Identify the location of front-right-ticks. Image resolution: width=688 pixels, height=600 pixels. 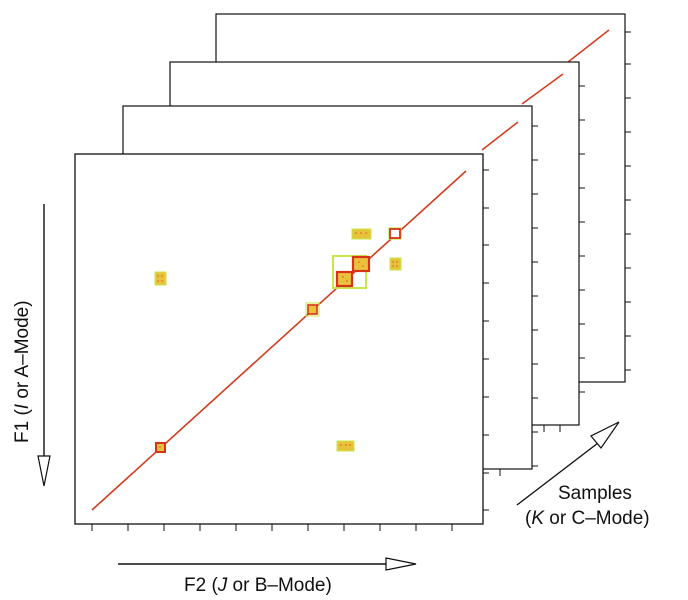
(486, 340).